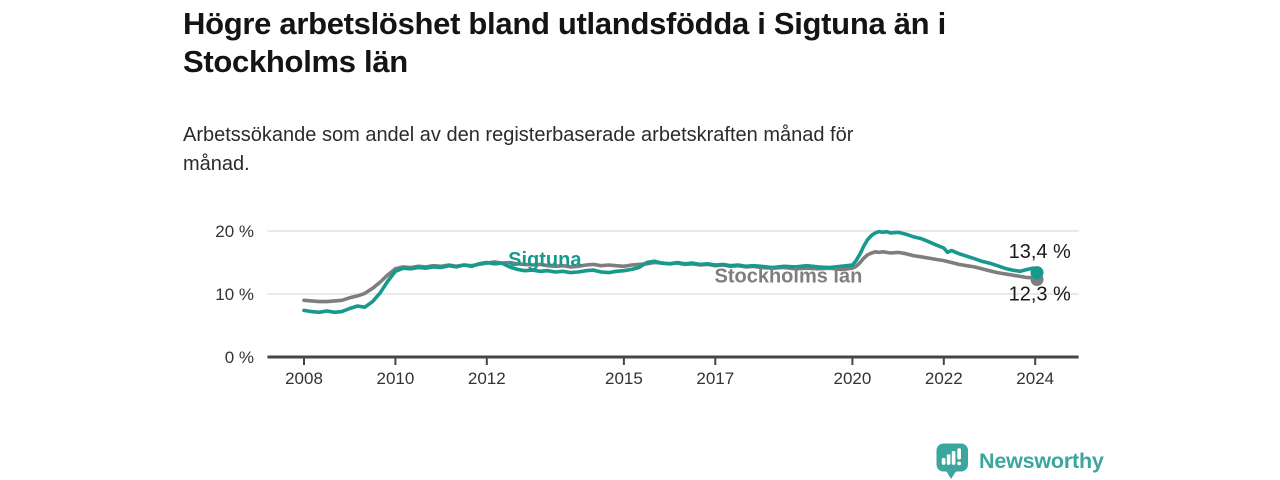 The image size is (1280, 480). What do you see at coordinates (1040, 294) in the screenshot?
I see `end-value-stockholms-lan: 12,3 %` at bounding box center [1040, 294].